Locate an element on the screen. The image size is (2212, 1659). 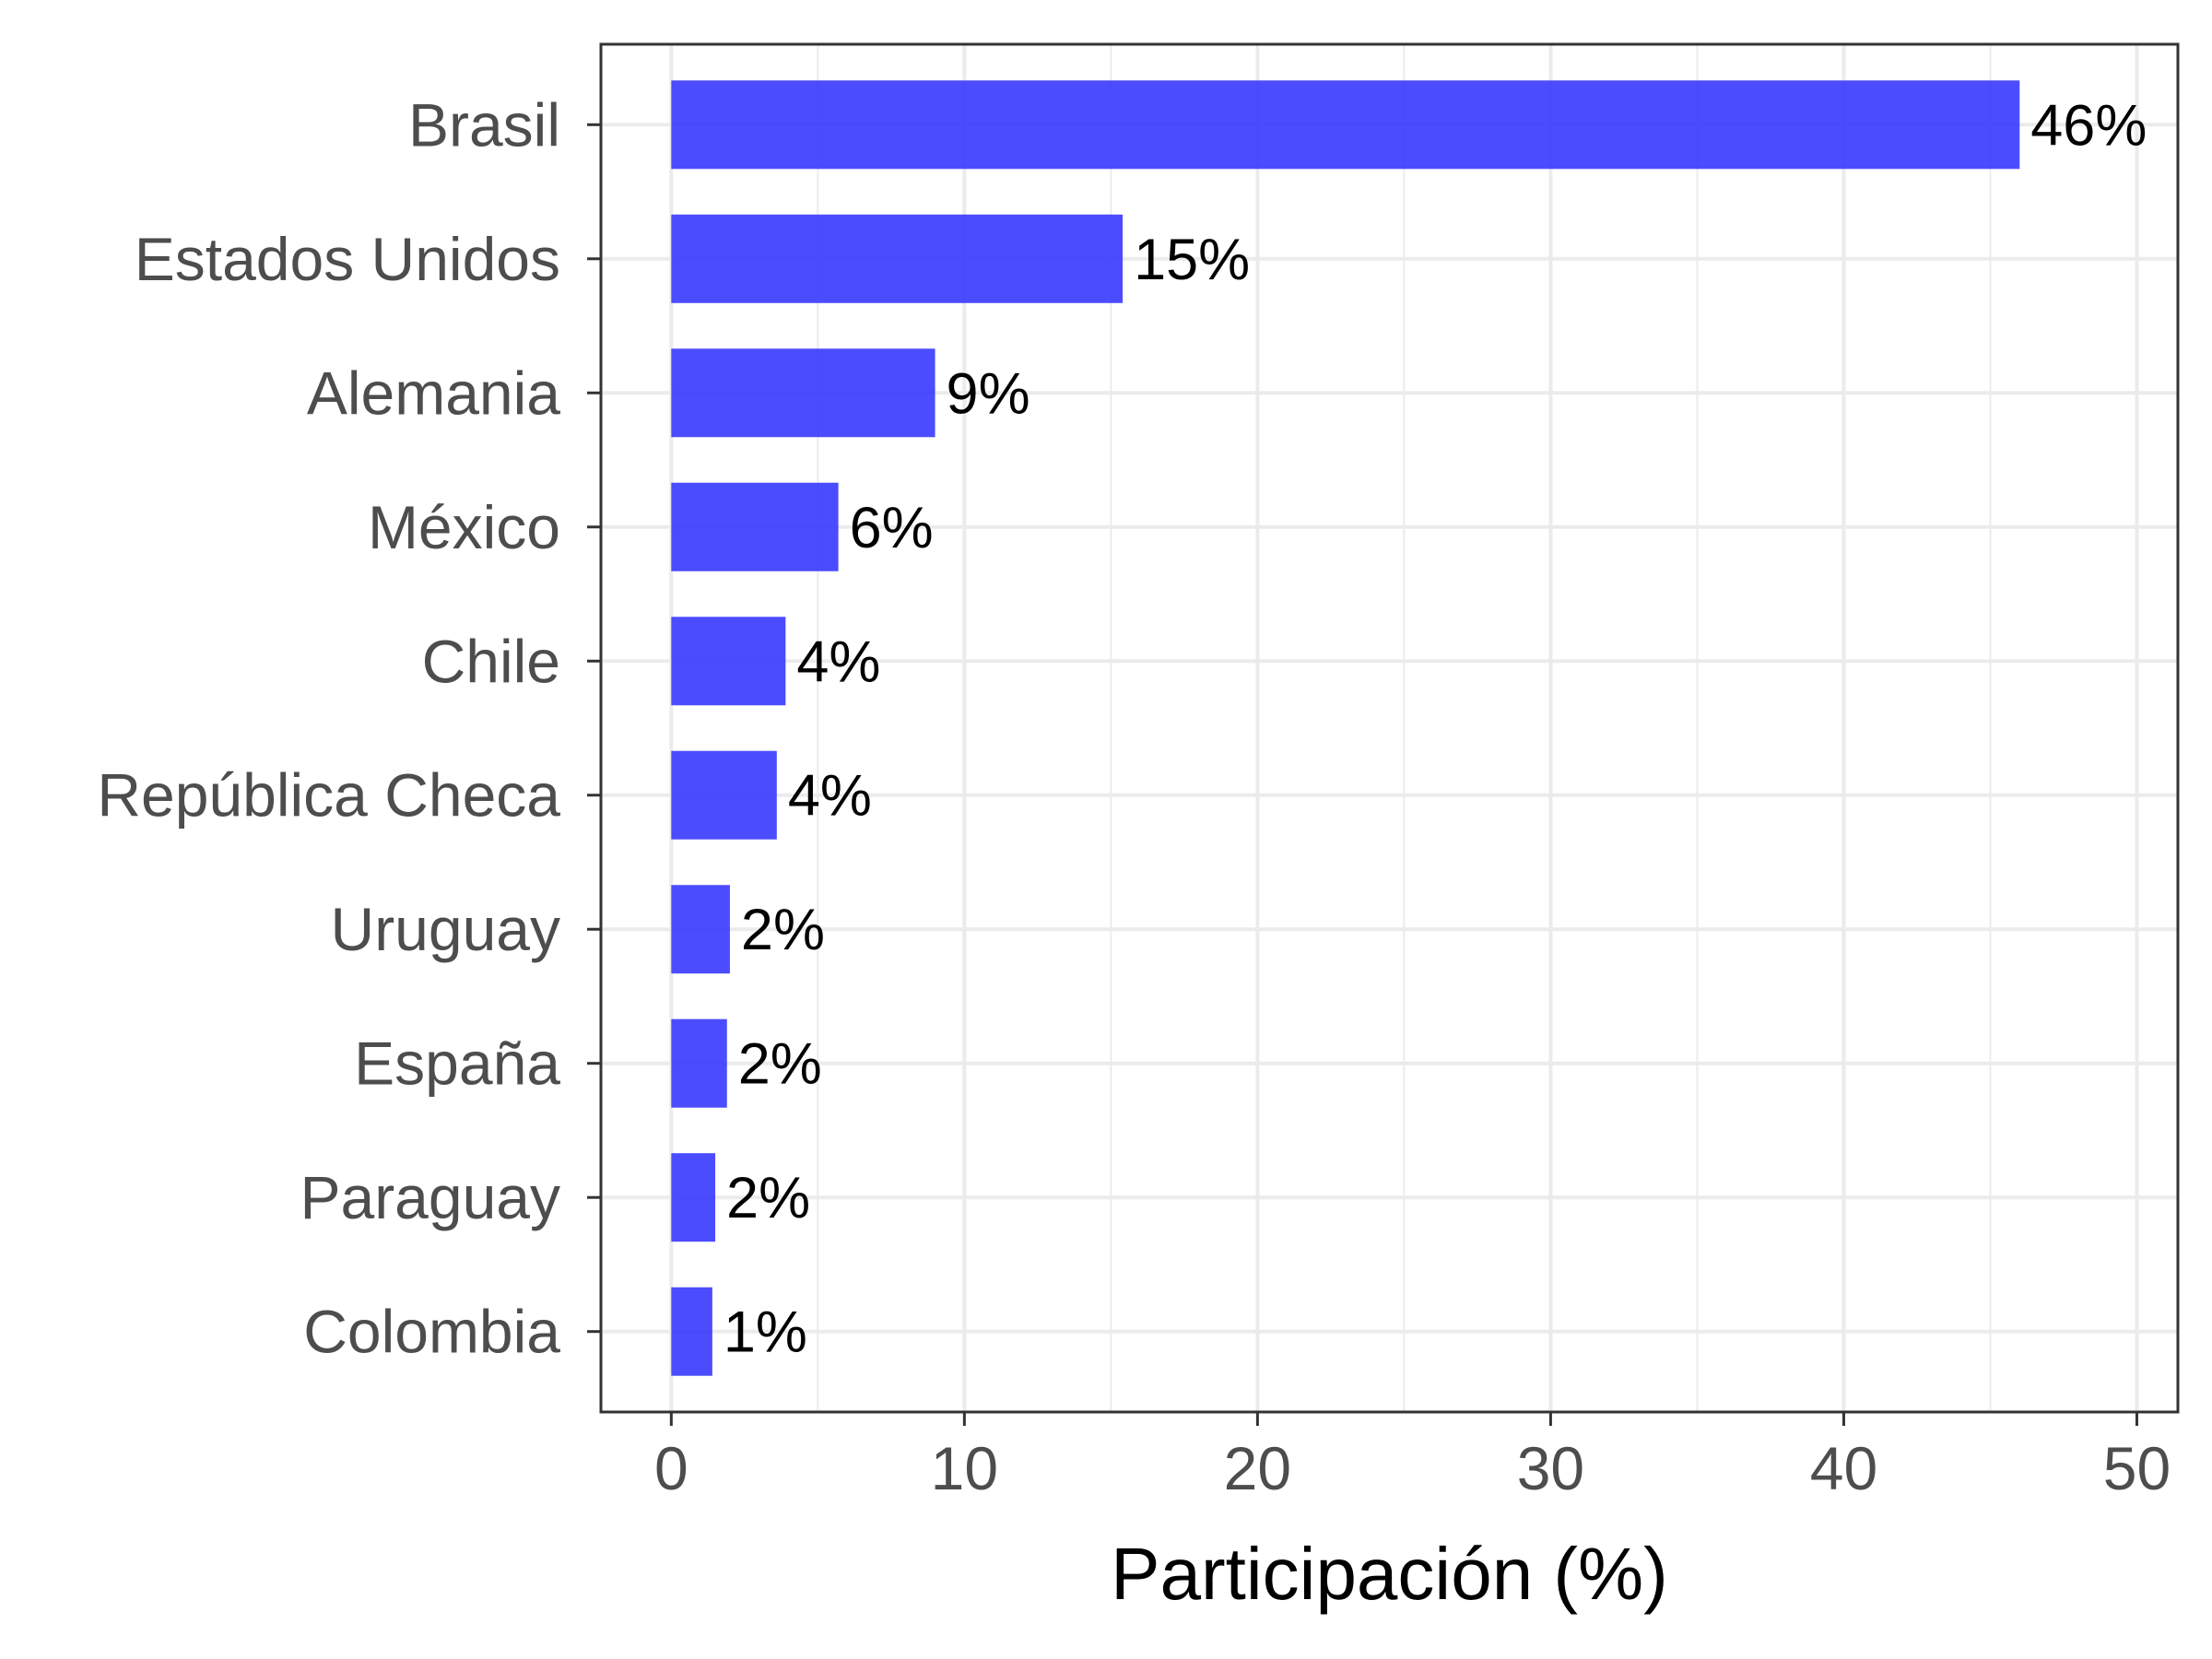
x-axis: 0 10 20 30 40 50 is located at coordinates (1412, 1457).